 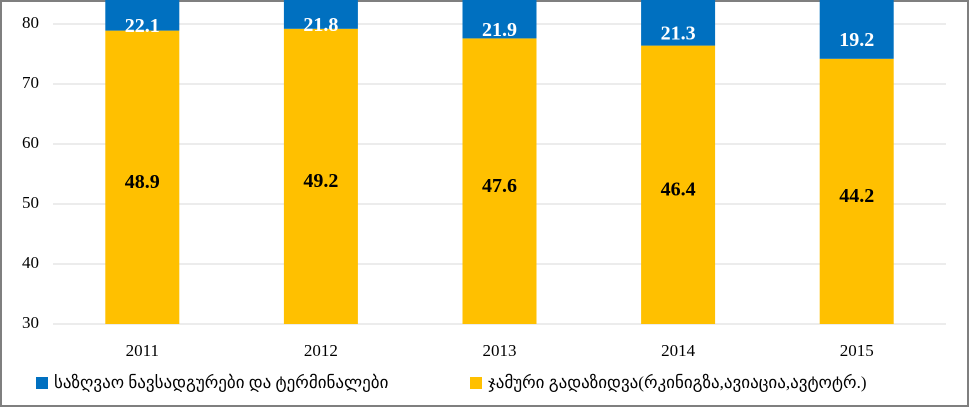 I want to click on data-label: 19.2, so click(x=856, y=40).